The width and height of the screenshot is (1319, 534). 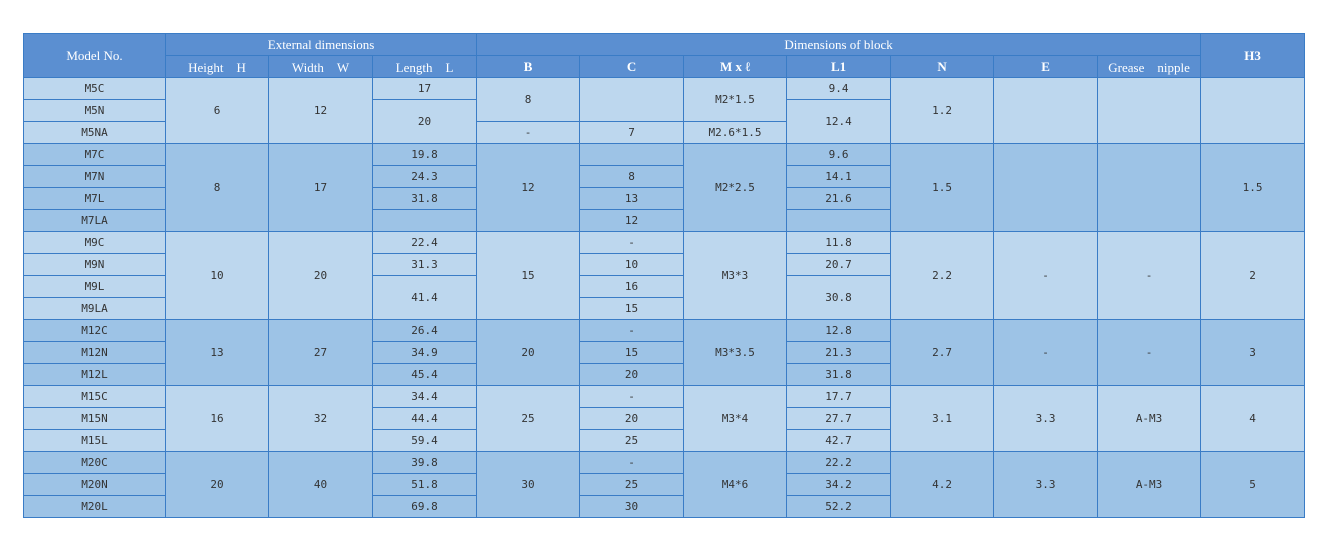 What do you see at coordinates (839, 506) in the screenshot?
I see `cell: 52.2` at bounding box center [839, 506].